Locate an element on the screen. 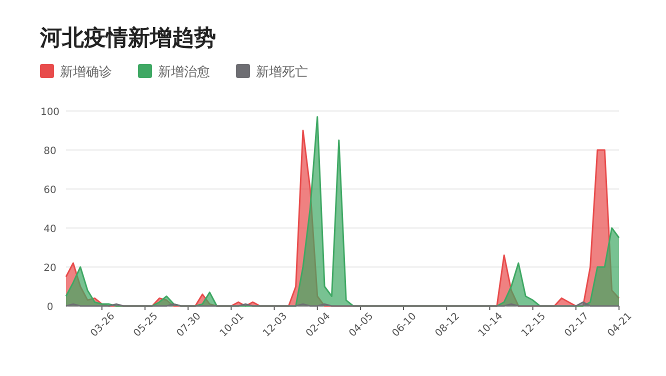  y-tick-label: 20 is located at coordinates (50, 268).